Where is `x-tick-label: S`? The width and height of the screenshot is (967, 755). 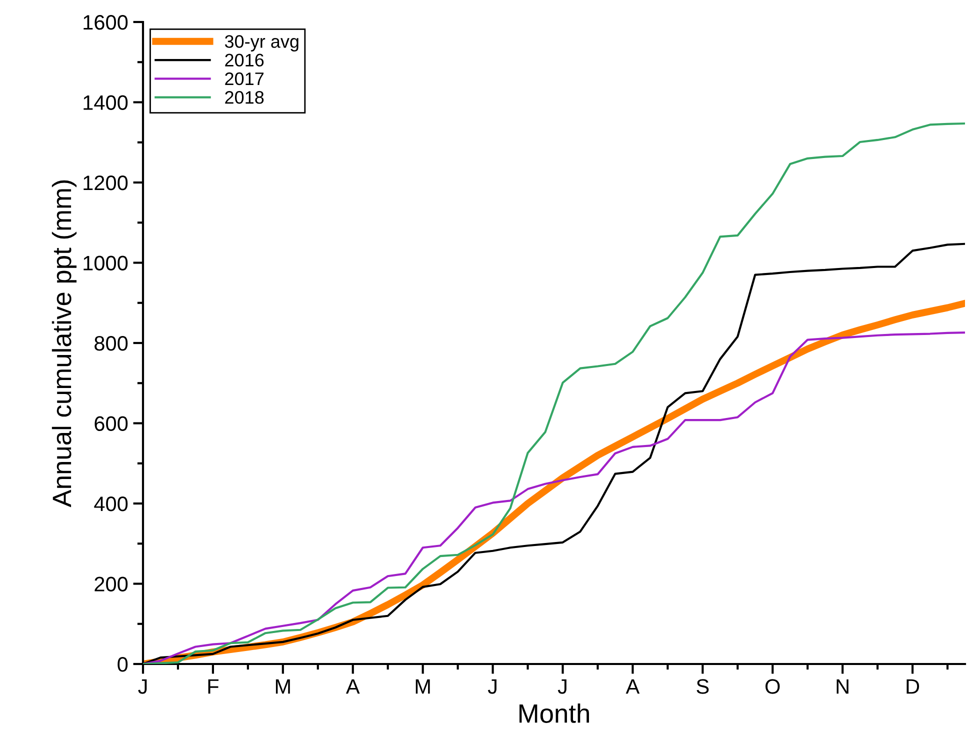 x-tick-label: S is located at coordinates (702, 686).